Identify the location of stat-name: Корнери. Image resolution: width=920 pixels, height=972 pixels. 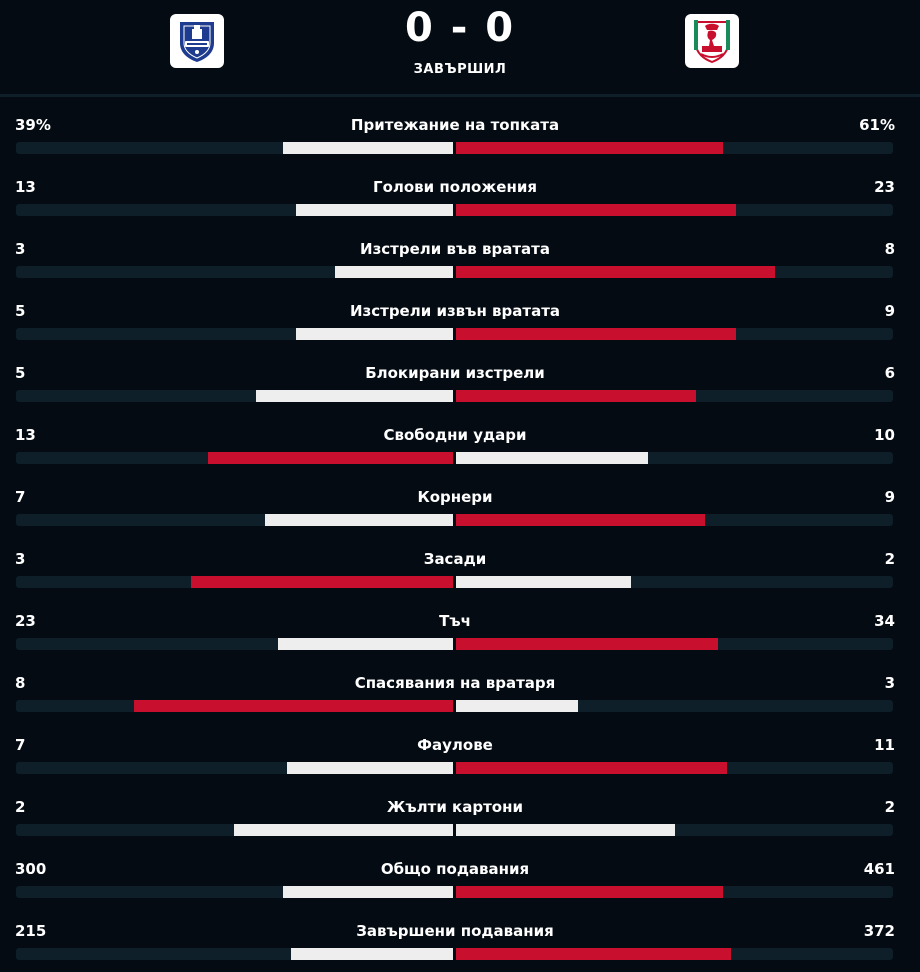
(455, 497).